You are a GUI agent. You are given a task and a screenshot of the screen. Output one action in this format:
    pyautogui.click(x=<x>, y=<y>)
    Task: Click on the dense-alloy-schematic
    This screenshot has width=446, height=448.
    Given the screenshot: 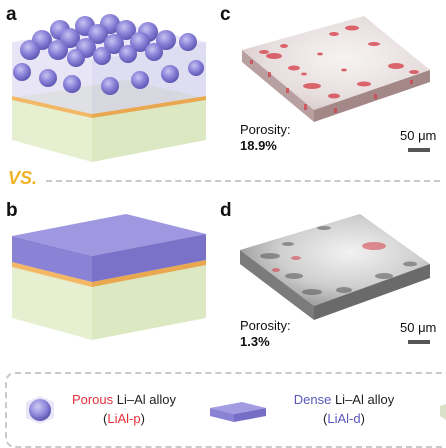 What is the action you would take?
    pyautogui.click(x=109, y=277)
    